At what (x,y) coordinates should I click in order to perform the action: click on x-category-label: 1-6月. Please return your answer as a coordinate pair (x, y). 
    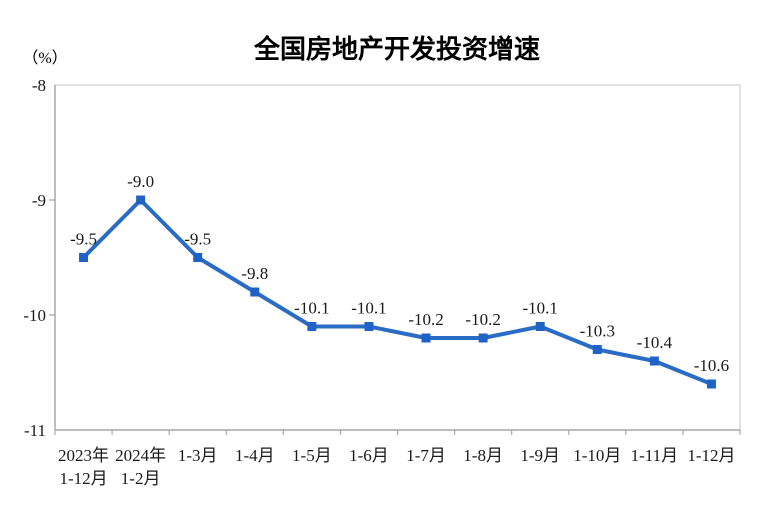
    Looking at the image, I should click on (369, 455).